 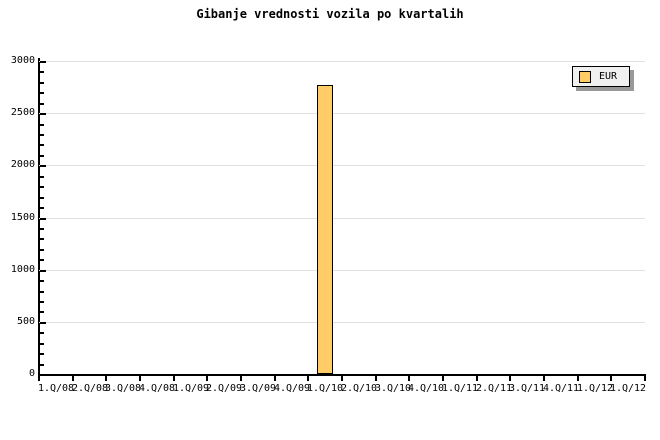 What do you see at coordinates (585, 76) in the screenshot?
I see `legend-swatch-eur` at bounding box center [585, 76].